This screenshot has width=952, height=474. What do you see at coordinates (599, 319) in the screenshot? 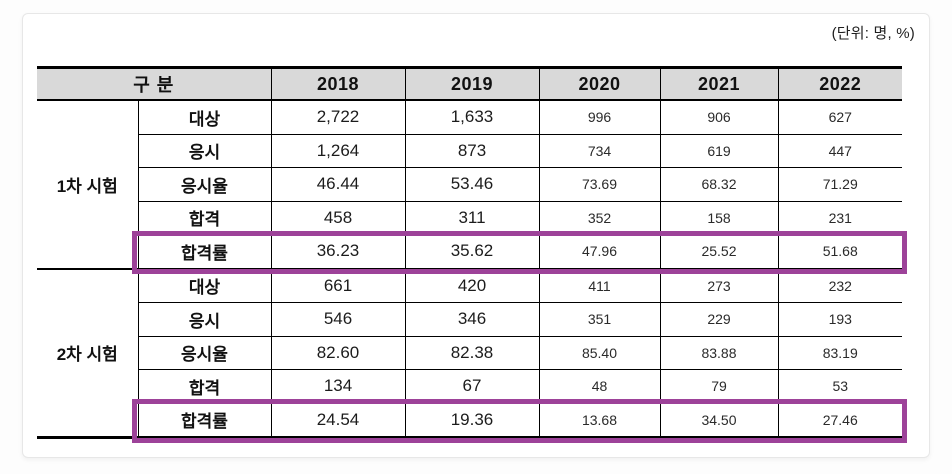
I see `value-cell: 351` at bounding box center [599, 319].